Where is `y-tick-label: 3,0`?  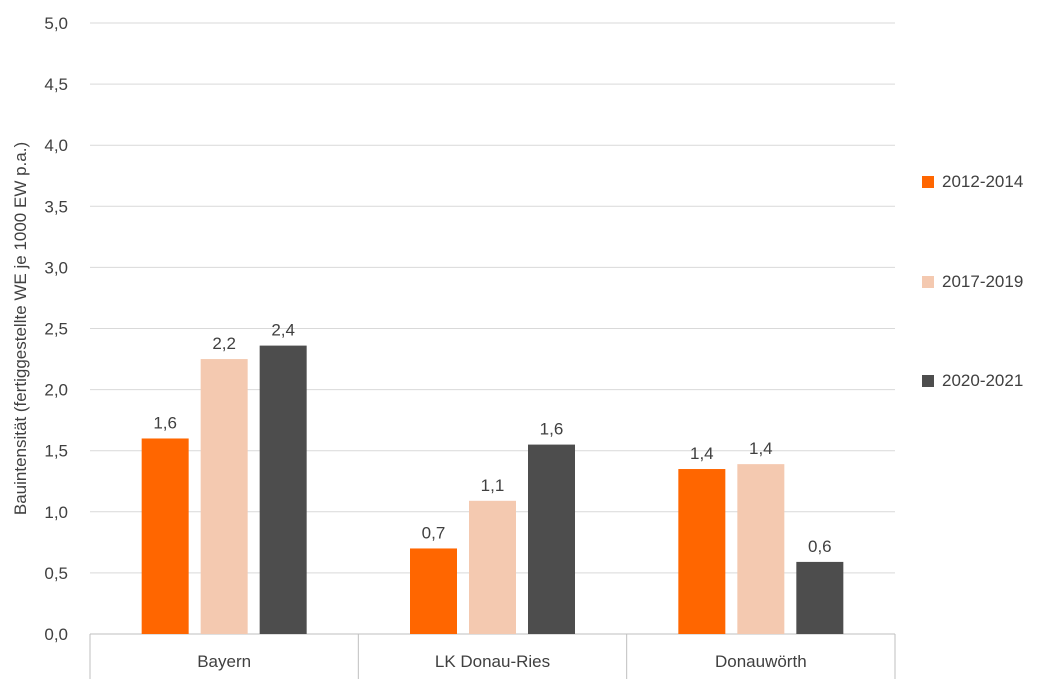
y-tick-label: 3,0 is located at coordinates (56, 267).